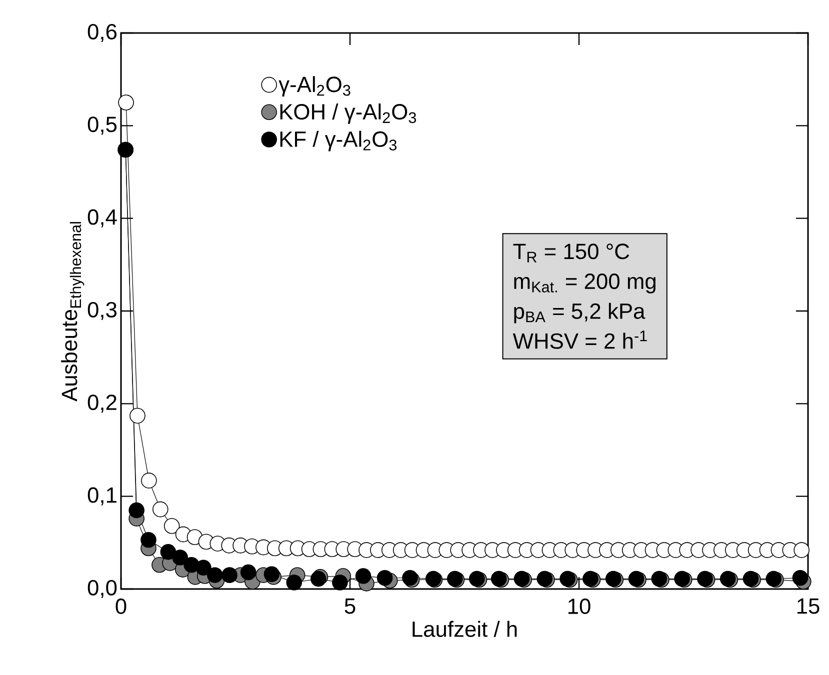  What do you see at coordinates (102, 218) in the screenshot?
I see `y-tick-label: 0,4` at bounding box center [102, 218].